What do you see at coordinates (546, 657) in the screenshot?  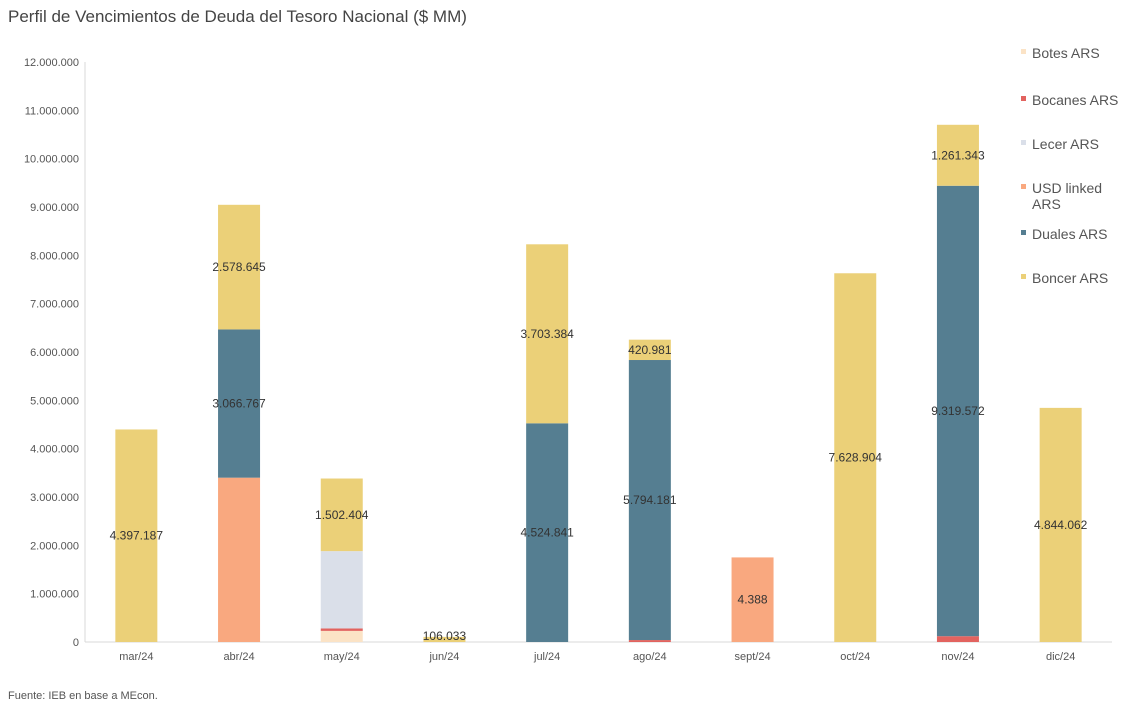 I see `x-tick-label: jul/24` at bounding box center [546, 657].